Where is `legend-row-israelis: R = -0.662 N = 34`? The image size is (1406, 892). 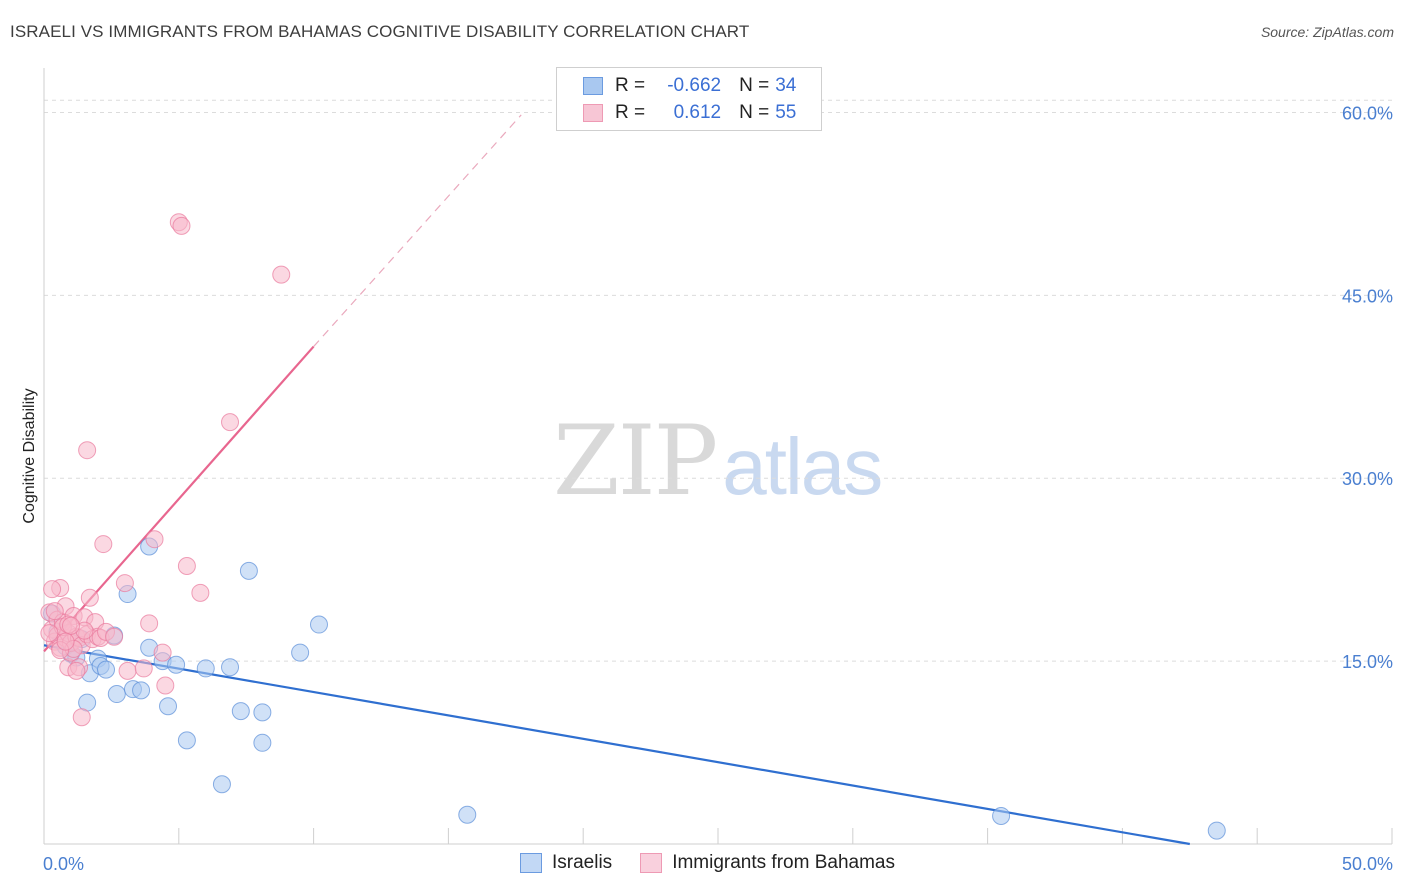
legend-row-israelis: R = -0.662 N = 34 is located at coordinates (689, 86).